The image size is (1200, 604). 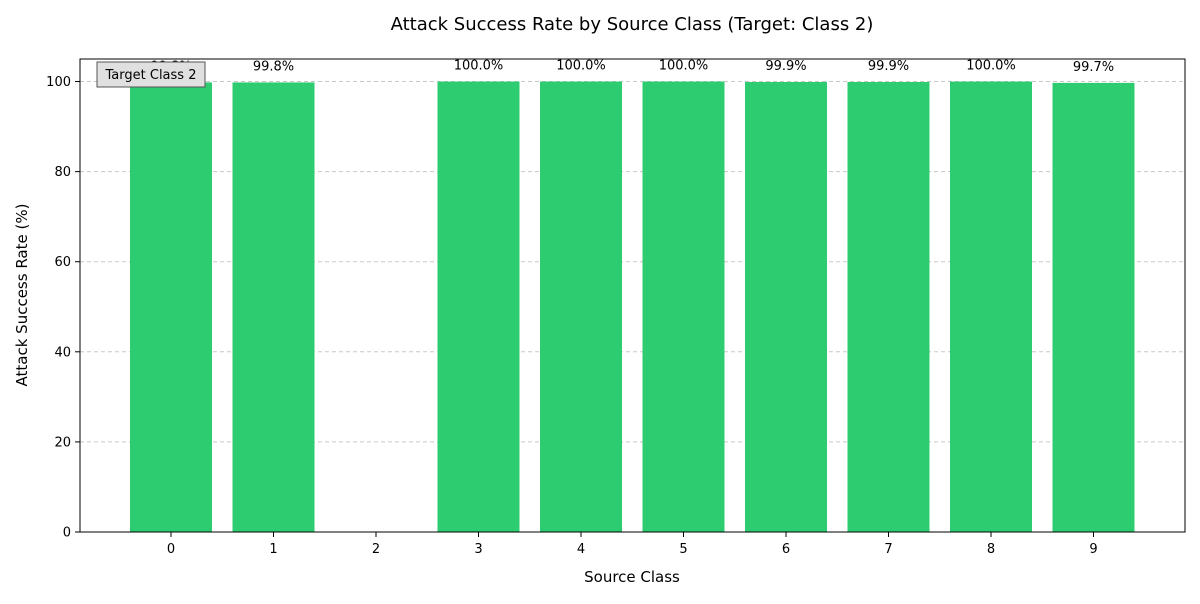 What do you see at coordinates (273, 66) in the screenshot?
I see `bar-value-label: 99.8%` at bounding box center [273, 66].